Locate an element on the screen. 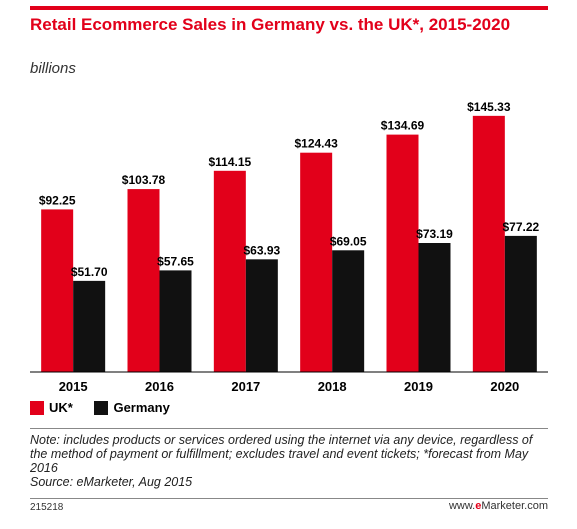 This screenshot has width=577, height=529. data-label-germany-2020: $77.22 is located at coordinates (520, 227).